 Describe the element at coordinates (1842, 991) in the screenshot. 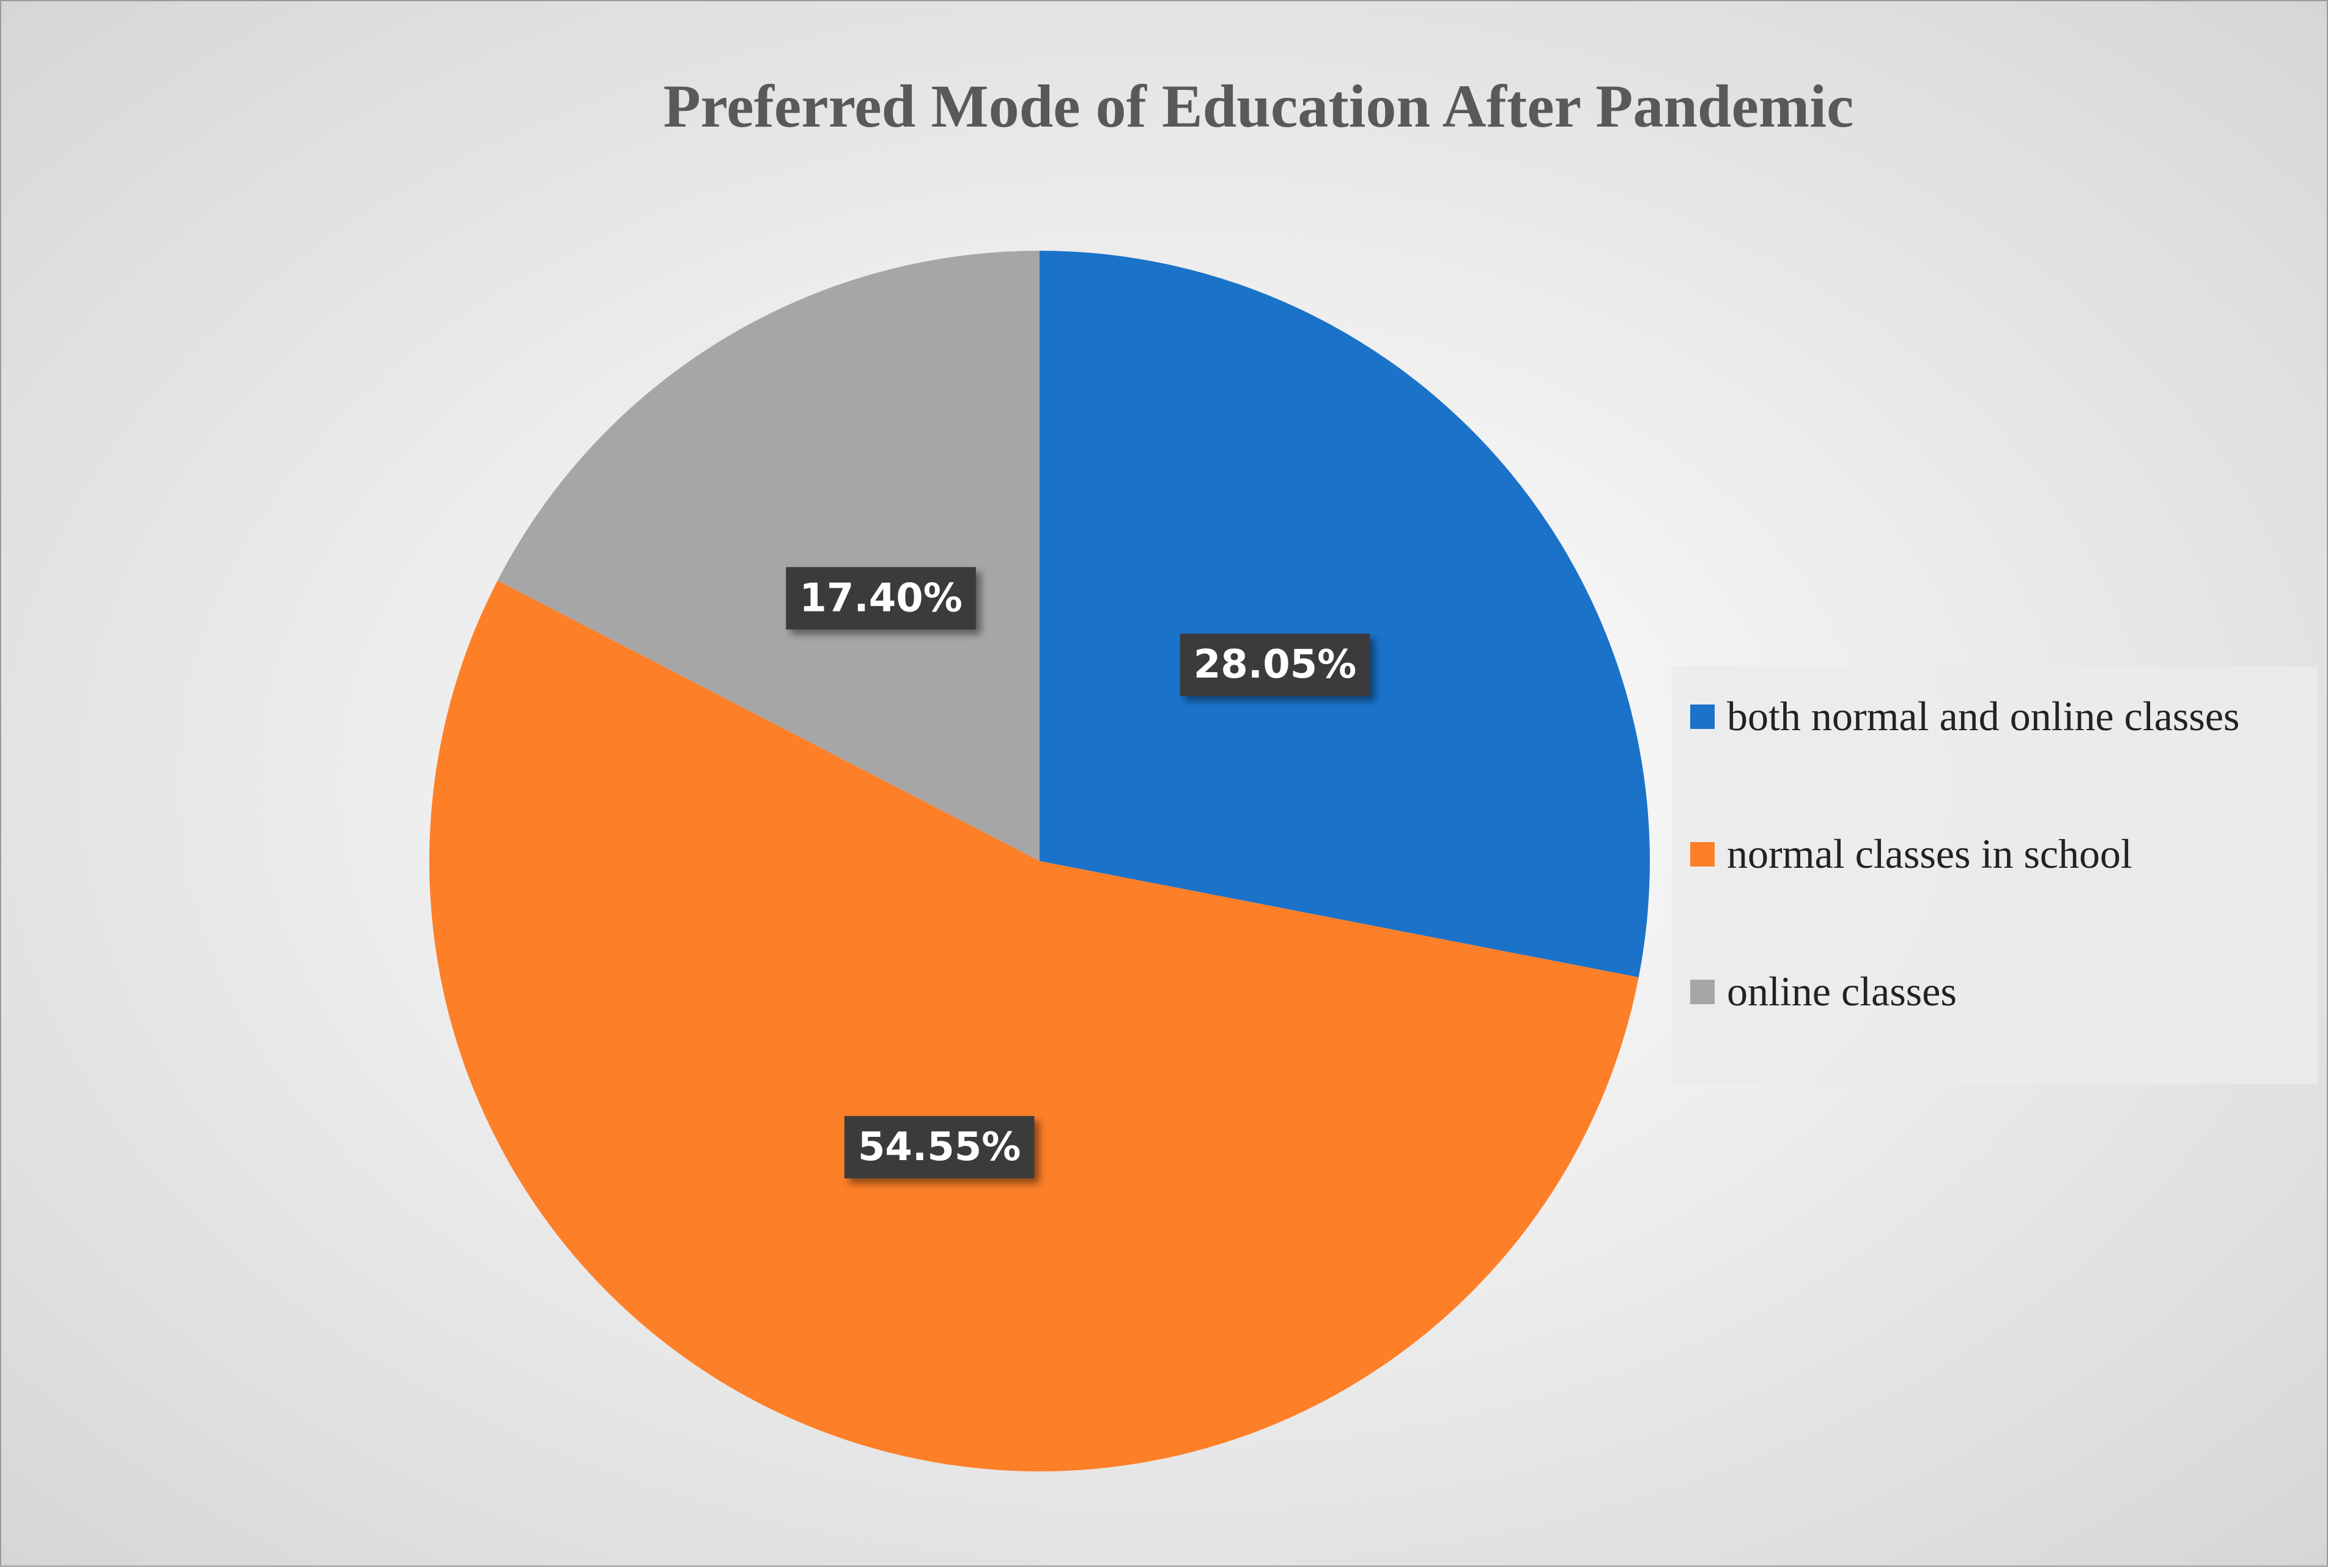

I see `legend-label: online classes` at that location.